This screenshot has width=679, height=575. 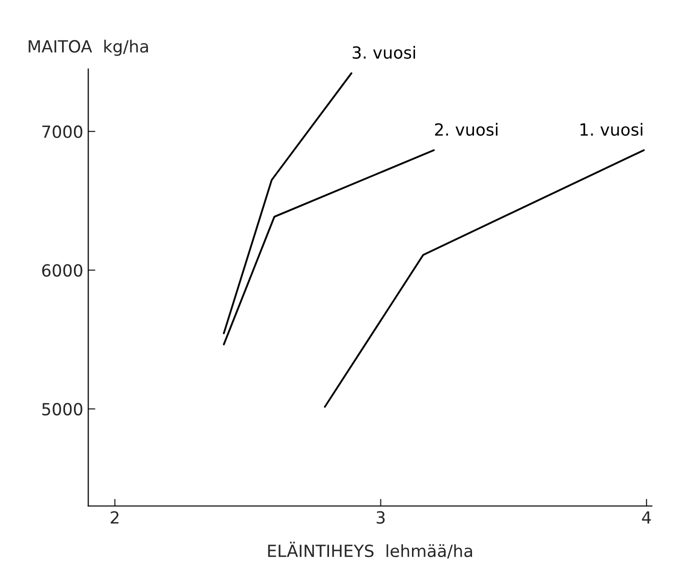 What do you see at coordinates (62, 409) in the screenshot?
I see `y-tick-label: 5000` at bounding box center [62, 409].